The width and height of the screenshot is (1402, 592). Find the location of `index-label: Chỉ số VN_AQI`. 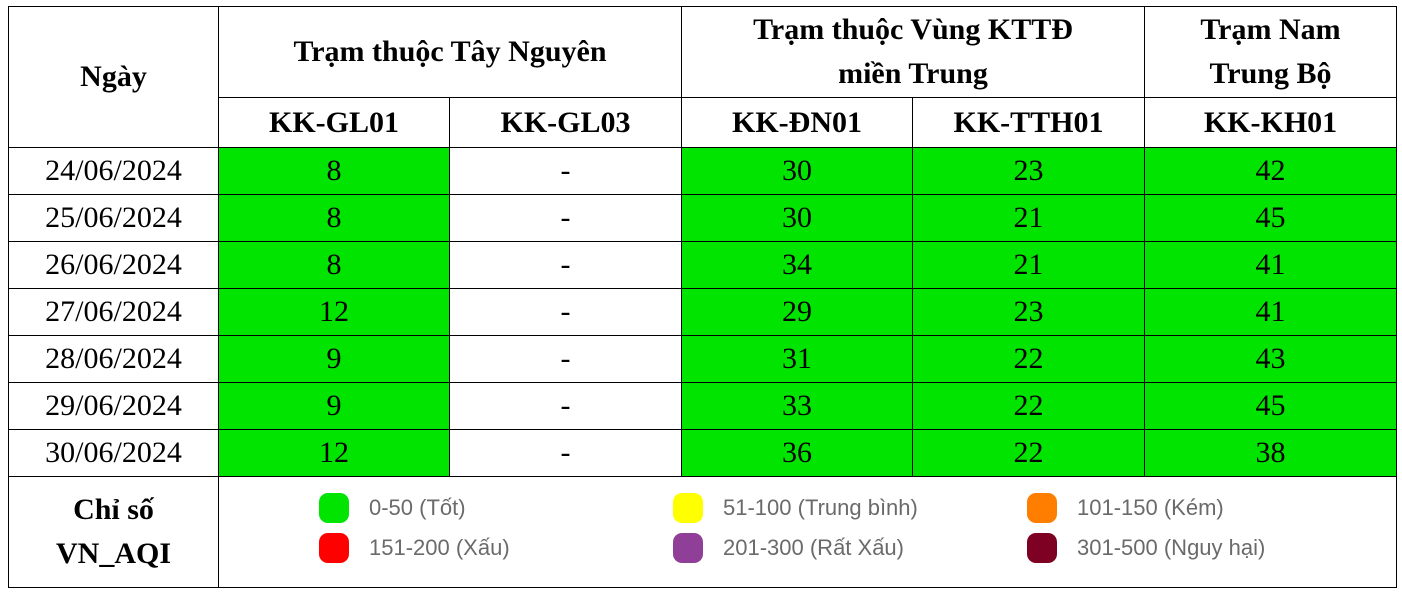

index-label: Chỉ số VN_AQI is located at coordinates (113, 532).